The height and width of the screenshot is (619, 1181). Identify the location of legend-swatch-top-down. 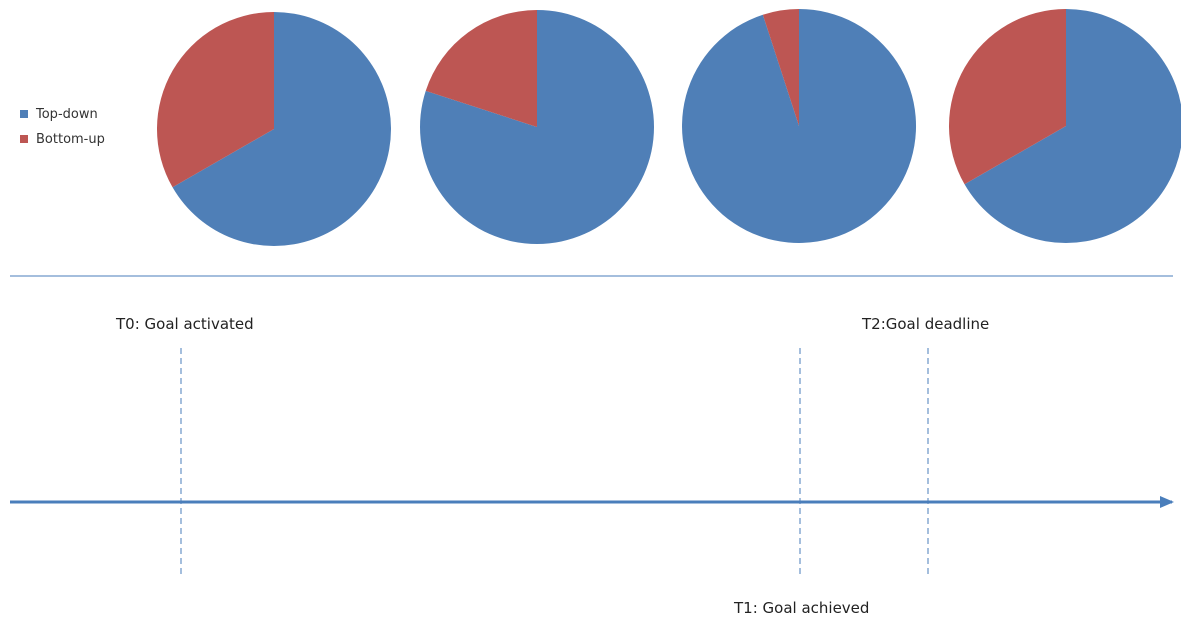
(24, 114).